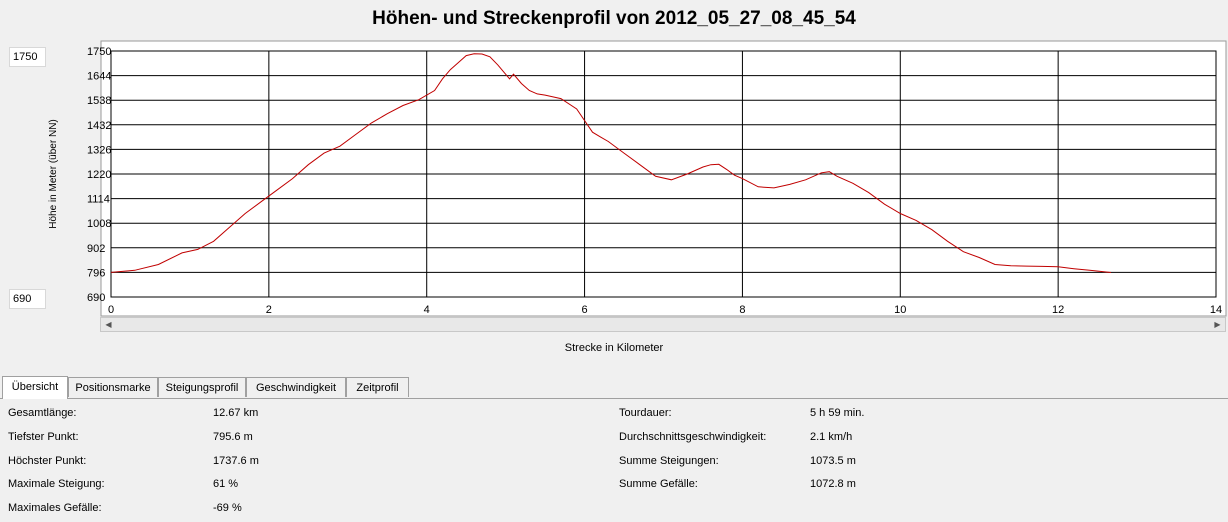  I want to click on x-tick-label: 8, so click(742, 310).